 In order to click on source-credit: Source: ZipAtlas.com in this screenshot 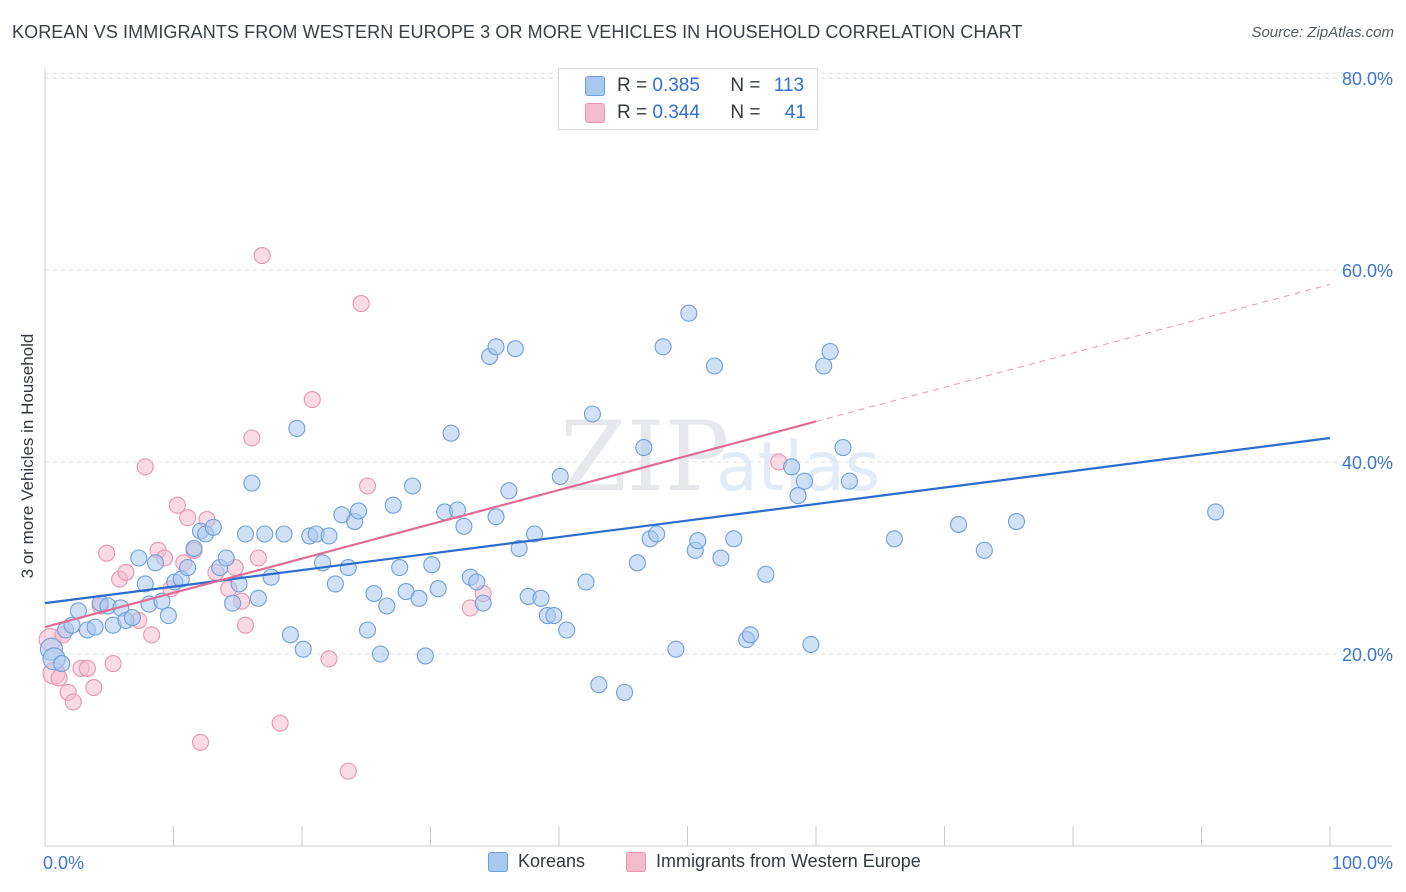, I will do `click(1322, 32)`.